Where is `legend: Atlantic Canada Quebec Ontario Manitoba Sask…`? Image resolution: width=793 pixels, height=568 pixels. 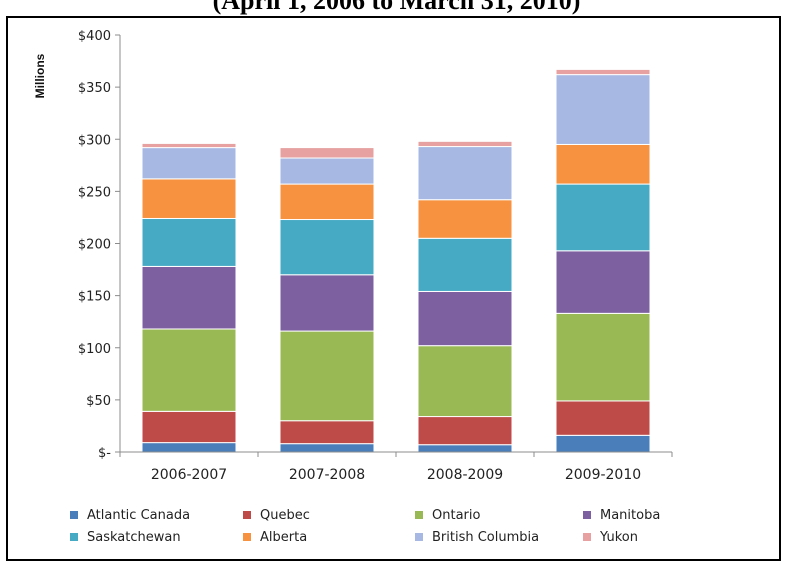 legend: Atlantic Canada Quebec Ontario Manitoba Sask… is located at coordinates (365, 526).